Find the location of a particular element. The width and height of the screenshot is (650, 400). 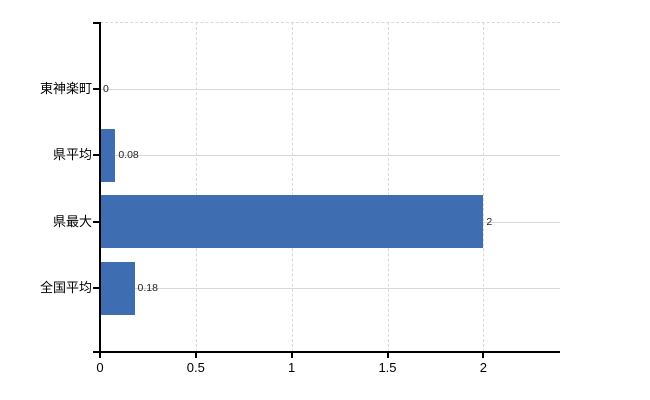

x-axis-tick-label-4: 2 is located at coordinates (483, 367).